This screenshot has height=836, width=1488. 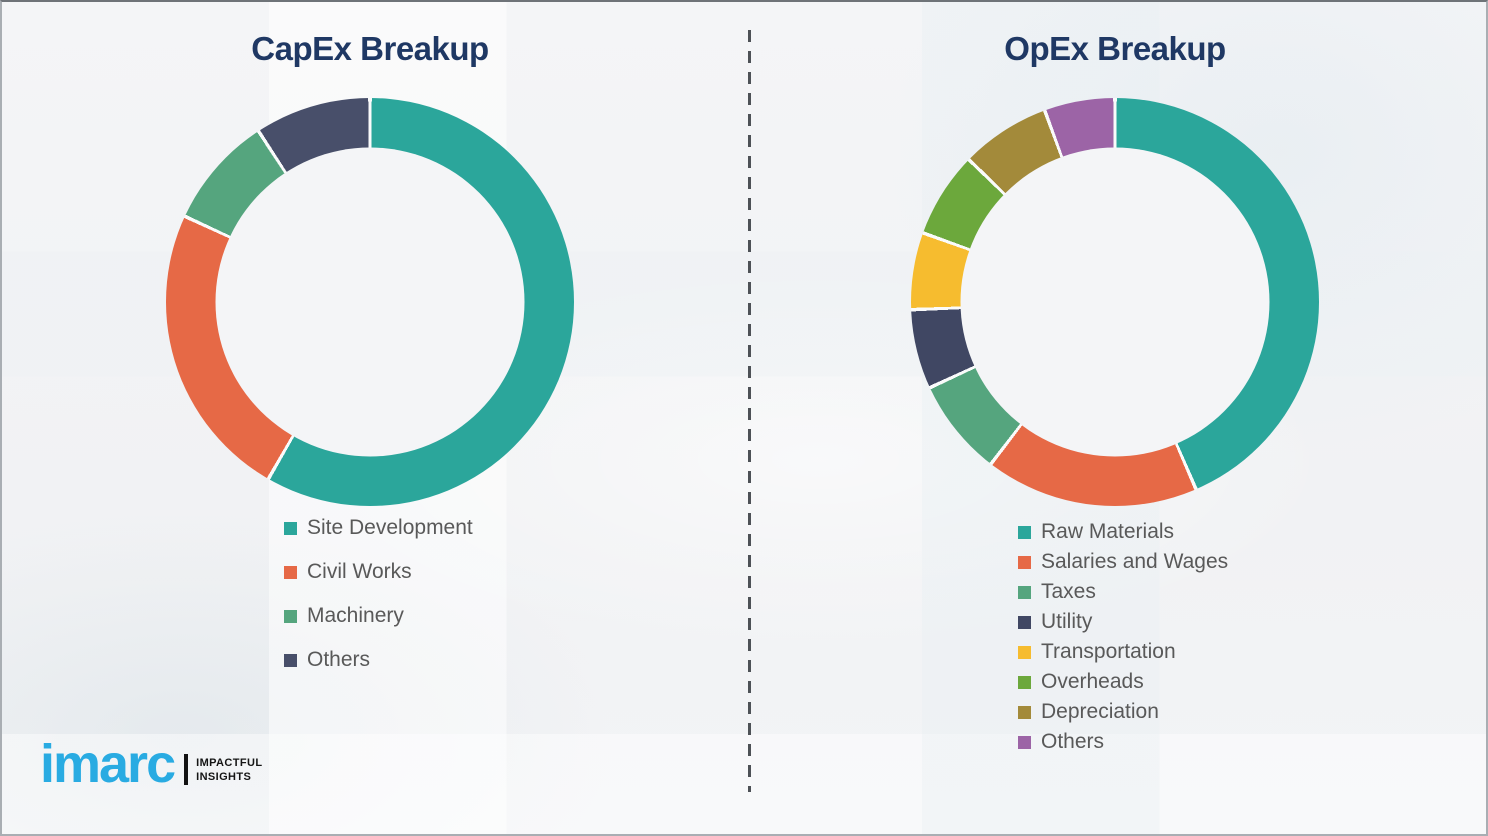 I want to click on opex-donut-chart, so click(x=1115, y=302).